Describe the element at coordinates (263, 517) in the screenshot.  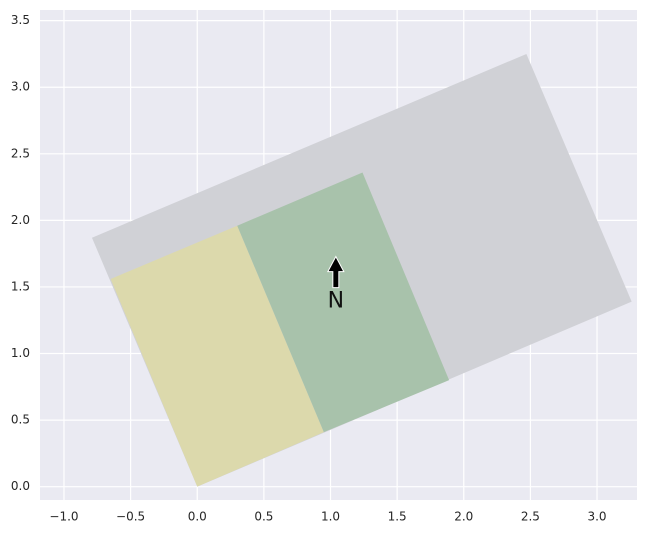
I see `x-tick-label: 0.5` at that location.